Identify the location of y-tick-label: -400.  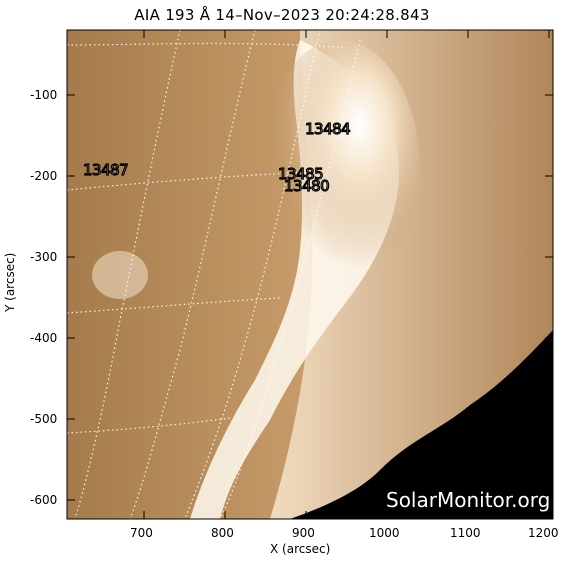
(44, 338).